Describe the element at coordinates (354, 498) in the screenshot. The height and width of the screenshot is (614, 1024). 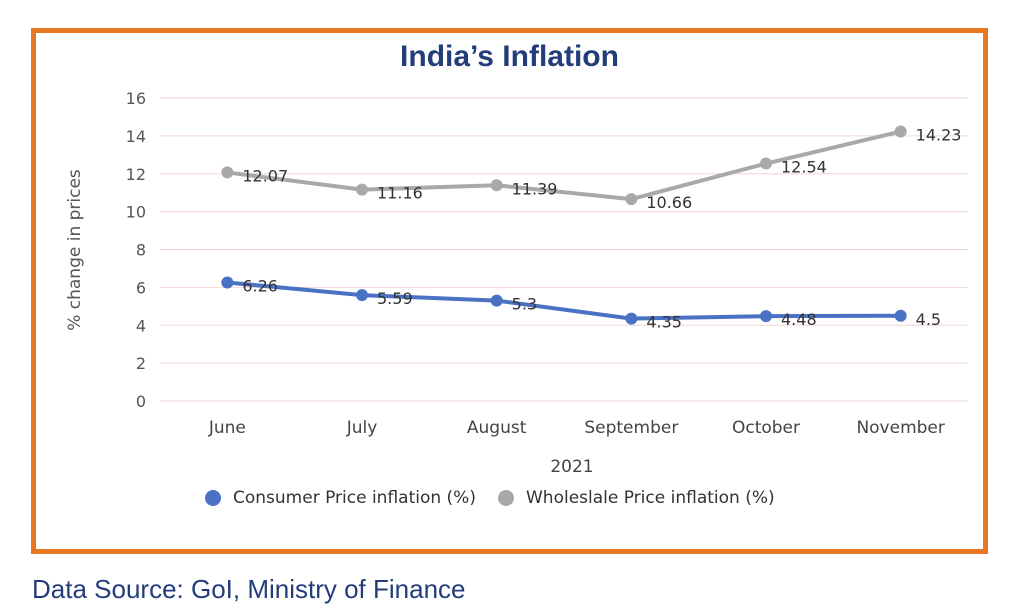
I see `legend-label-cpi: Consumer Price inflation (%)` at that location.